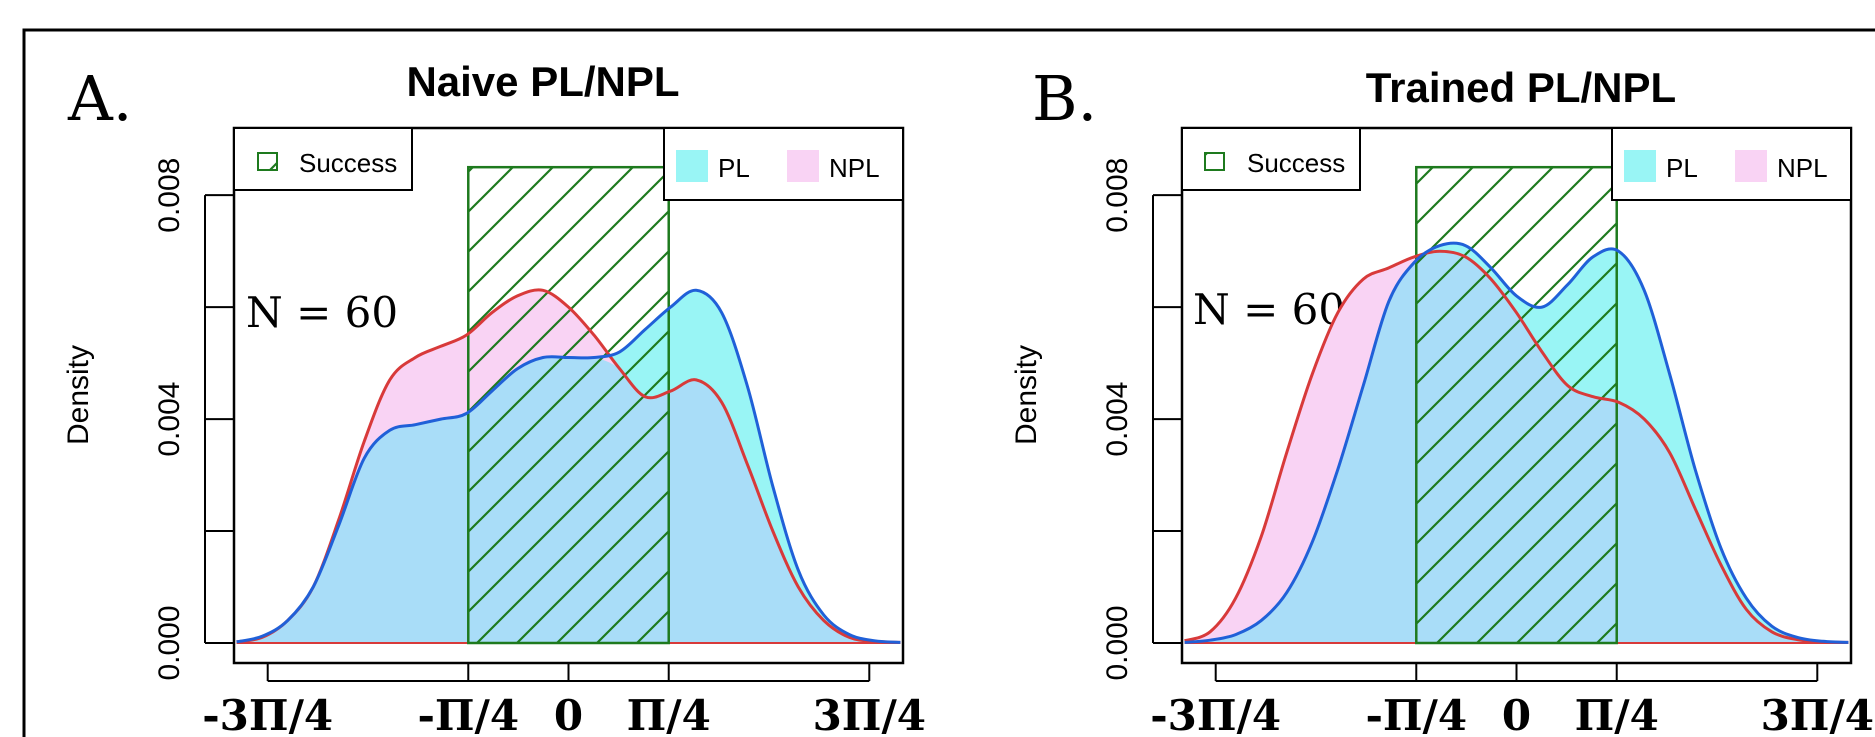  I want to click on panel-letter: A., so click(99, 98).